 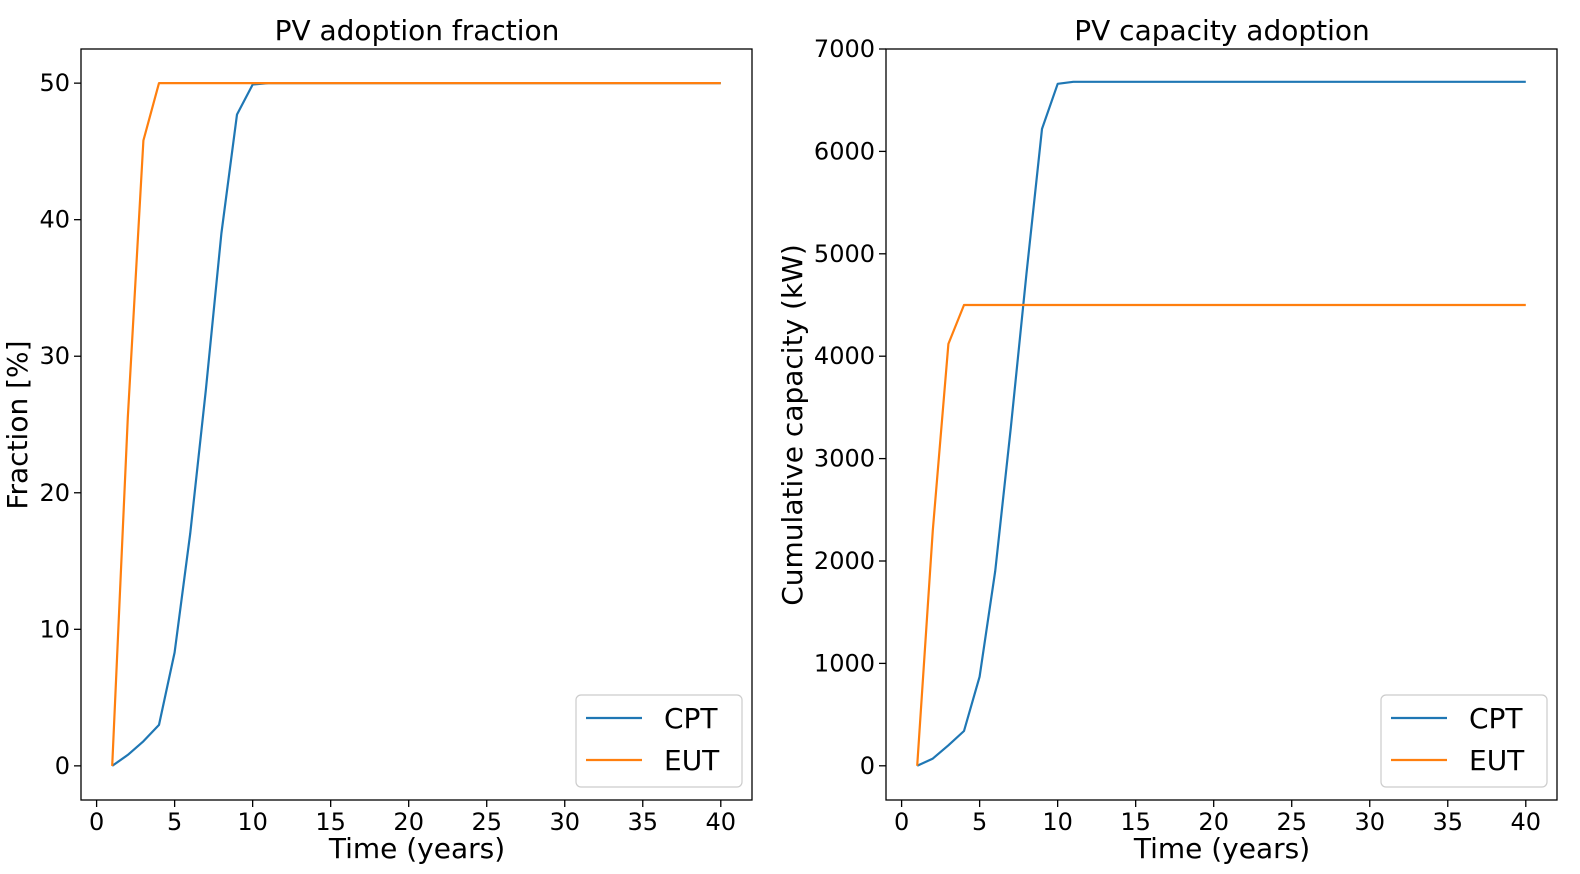 I want to click on y-tick-label: 3000, so click(x=844, y=459).